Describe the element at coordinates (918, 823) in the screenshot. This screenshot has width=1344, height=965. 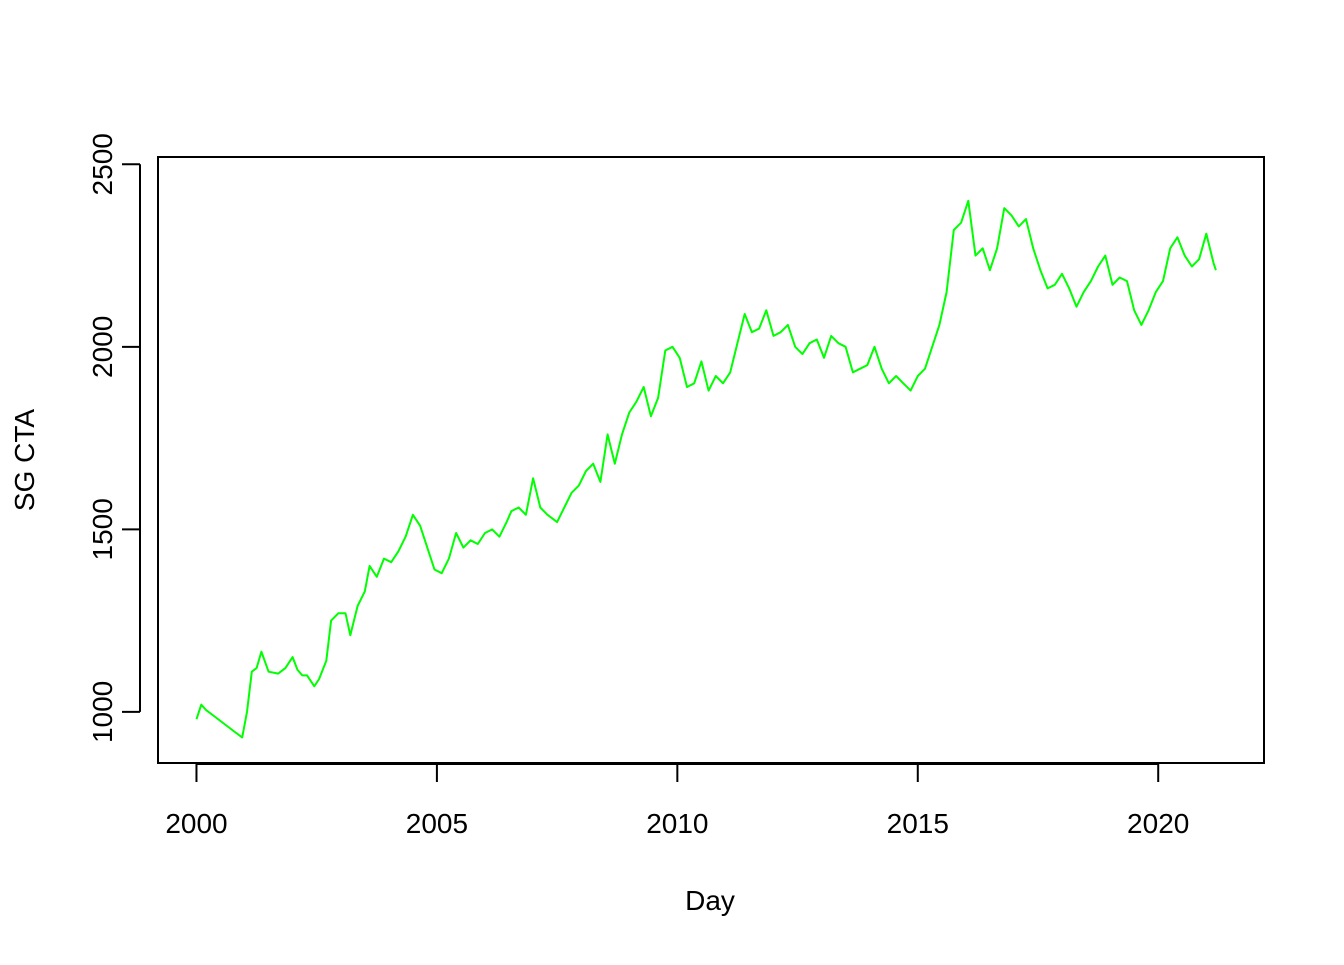
I see `x-tick-label: 2015` at that location.